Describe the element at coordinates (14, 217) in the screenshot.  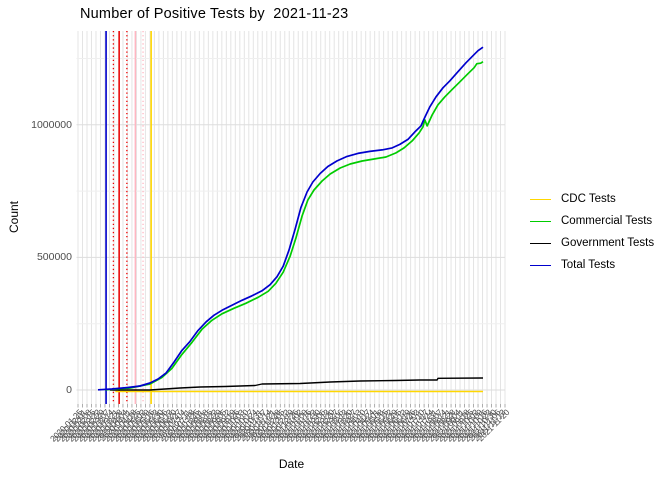
I see `y-axis-title: Count` at that location.